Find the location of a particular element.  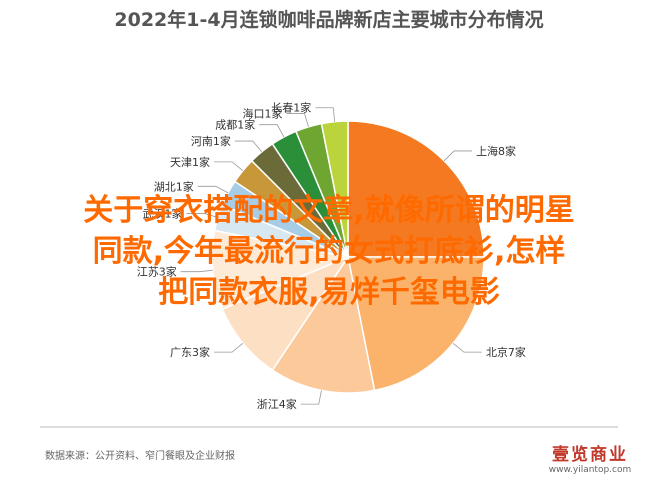

slice-label-11: 长春1家 is located at coordinates (291, 108).